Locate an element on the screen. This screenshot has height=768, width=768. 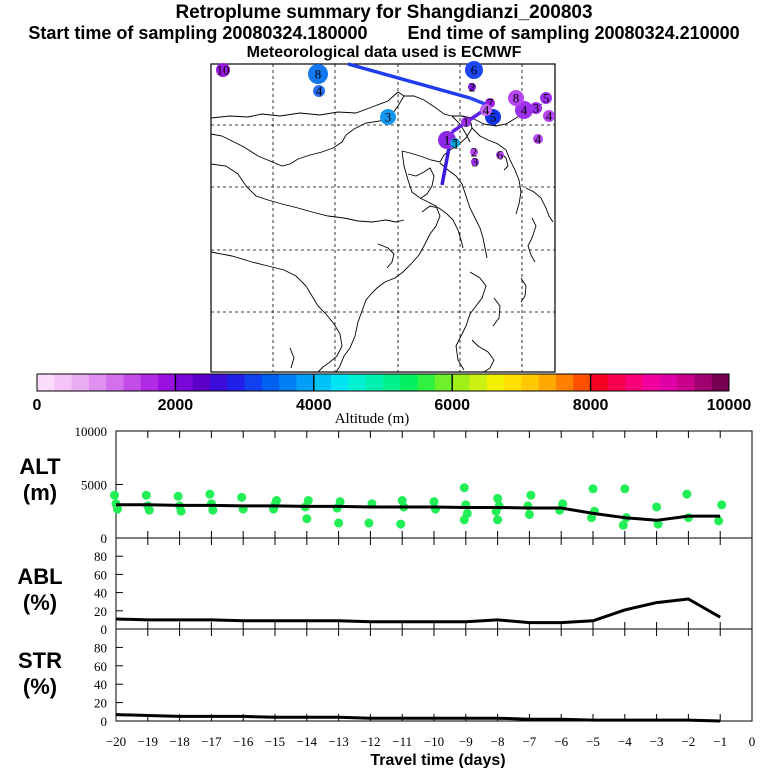
y-tick-label: 60 is located at coordinates (100, 574).